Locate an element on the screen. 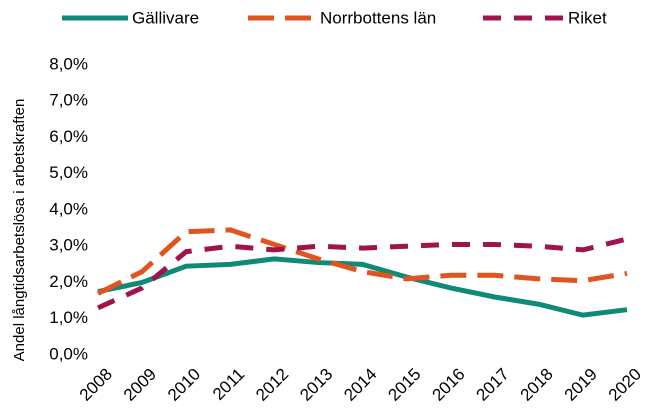 The height and width of the screenshot is (419, 650). x-tick-label: 2016 is located at coordinates (448, 385).